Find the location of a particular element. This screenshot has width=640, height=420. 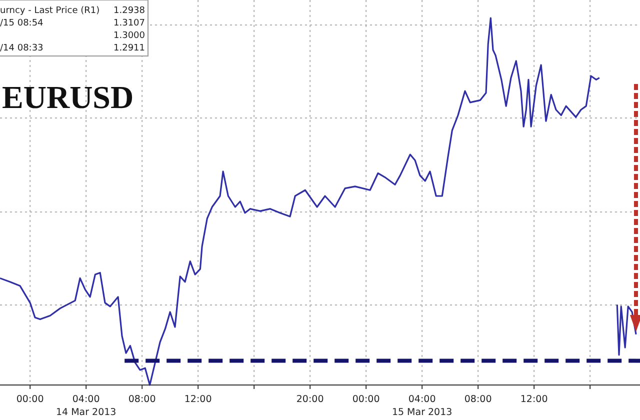

annotation: 1.2911 is located at coordinates (129, 49).